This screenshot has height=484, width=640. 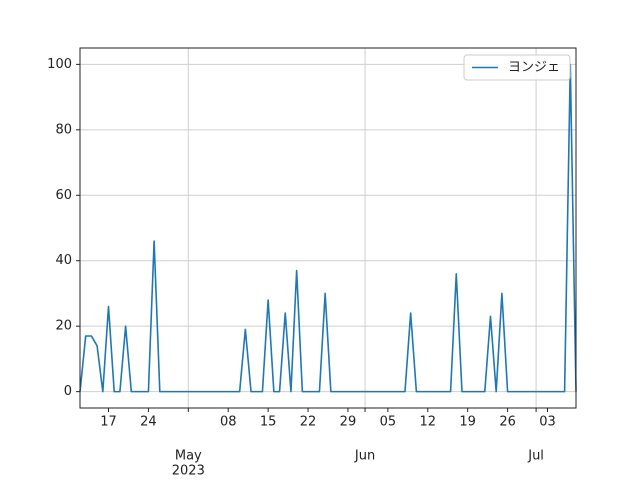 I want to click on x-tick-label: 19, so click(x=467, y=422).